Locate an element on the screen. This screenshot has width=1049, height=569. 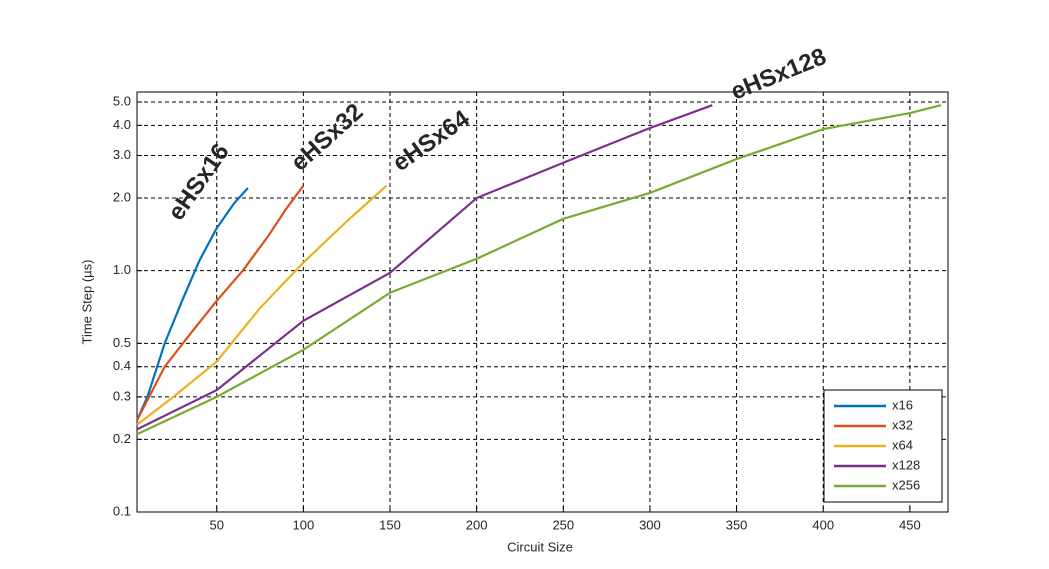
x-tick-label: 50 is located at coordinates (216, 524).